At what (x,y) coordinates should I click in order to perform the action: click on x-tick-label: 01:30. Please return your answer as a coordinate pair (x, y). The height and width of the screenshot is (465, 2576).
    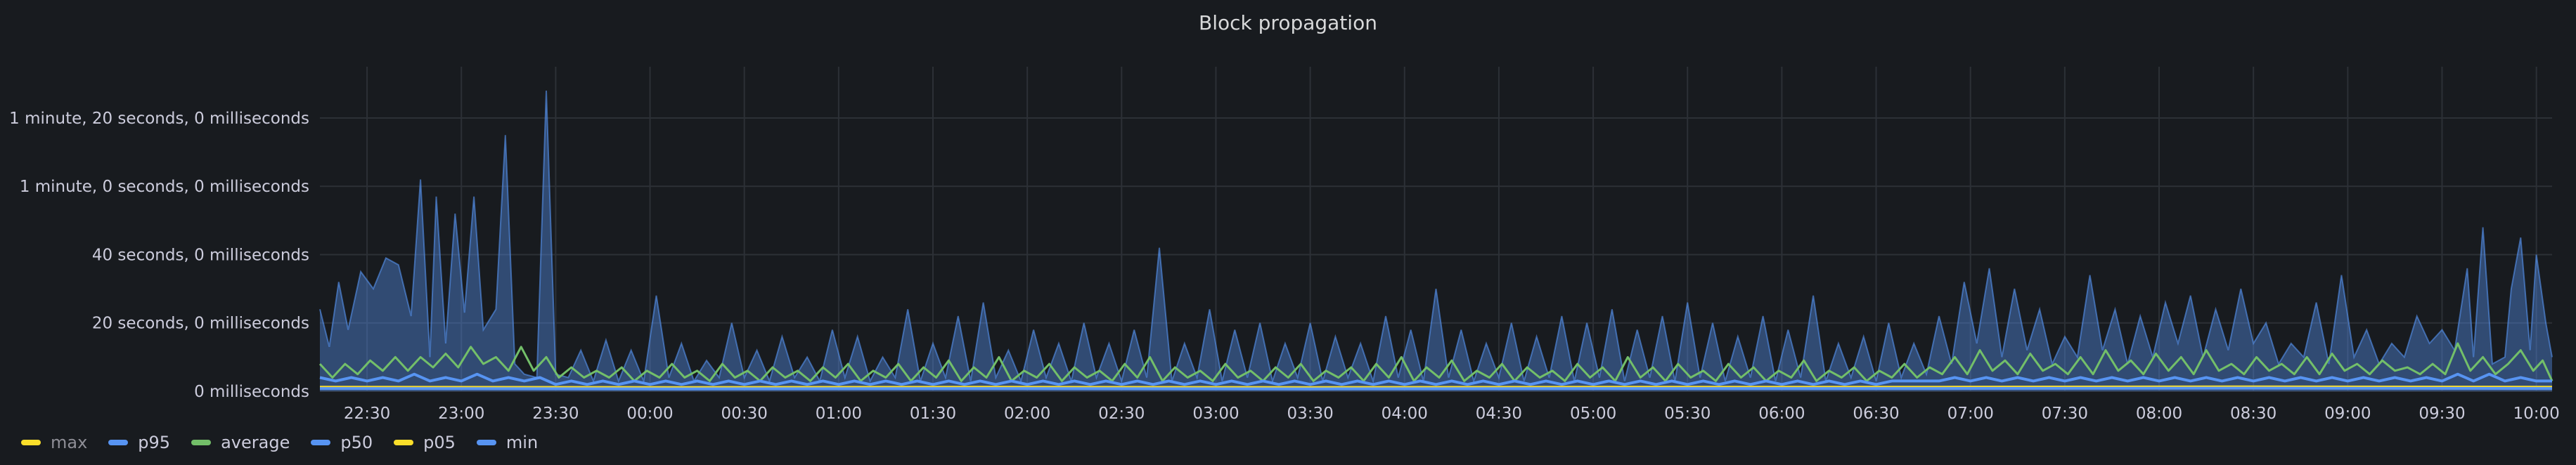
    Looking at the image, I should click on (933, 414).